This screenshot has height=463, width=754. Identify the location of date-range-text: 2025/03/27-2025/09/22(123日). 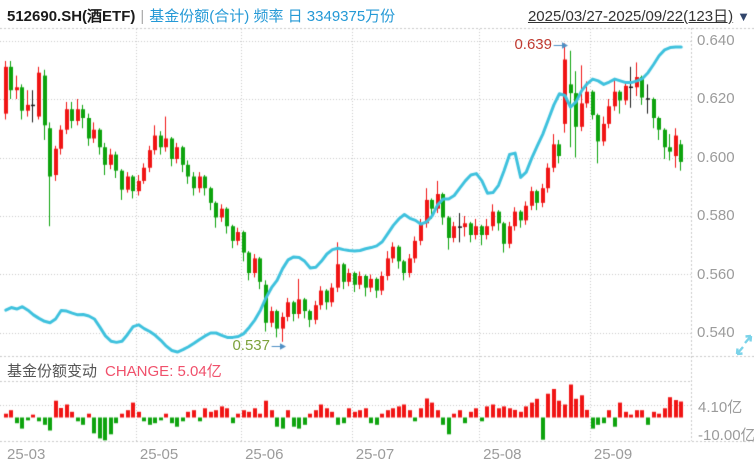
(630, 16).